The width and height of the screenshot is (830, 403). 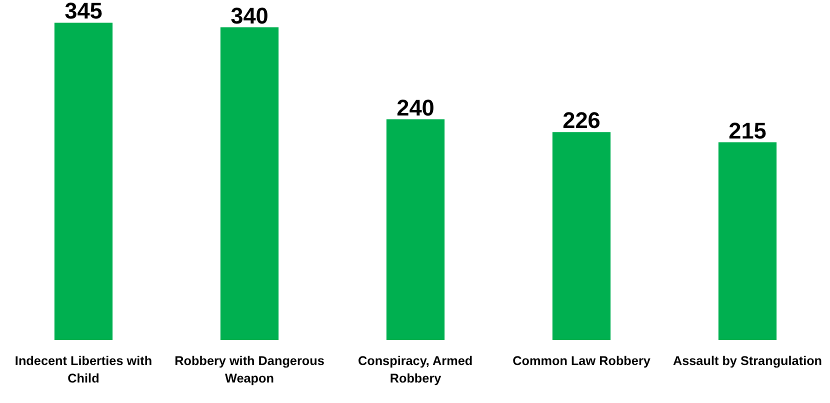 What do you see at coordinates (249, 370) in the screenshot?
I see `x-tick-label: Robbery with Dangerous Weapon` at bounding box center [249, 370].